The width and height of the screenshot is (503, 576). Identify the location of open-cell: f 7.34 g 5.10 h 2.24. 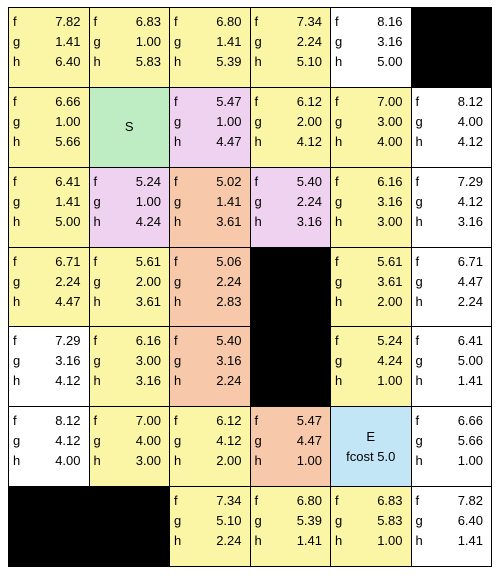
(210, 527).